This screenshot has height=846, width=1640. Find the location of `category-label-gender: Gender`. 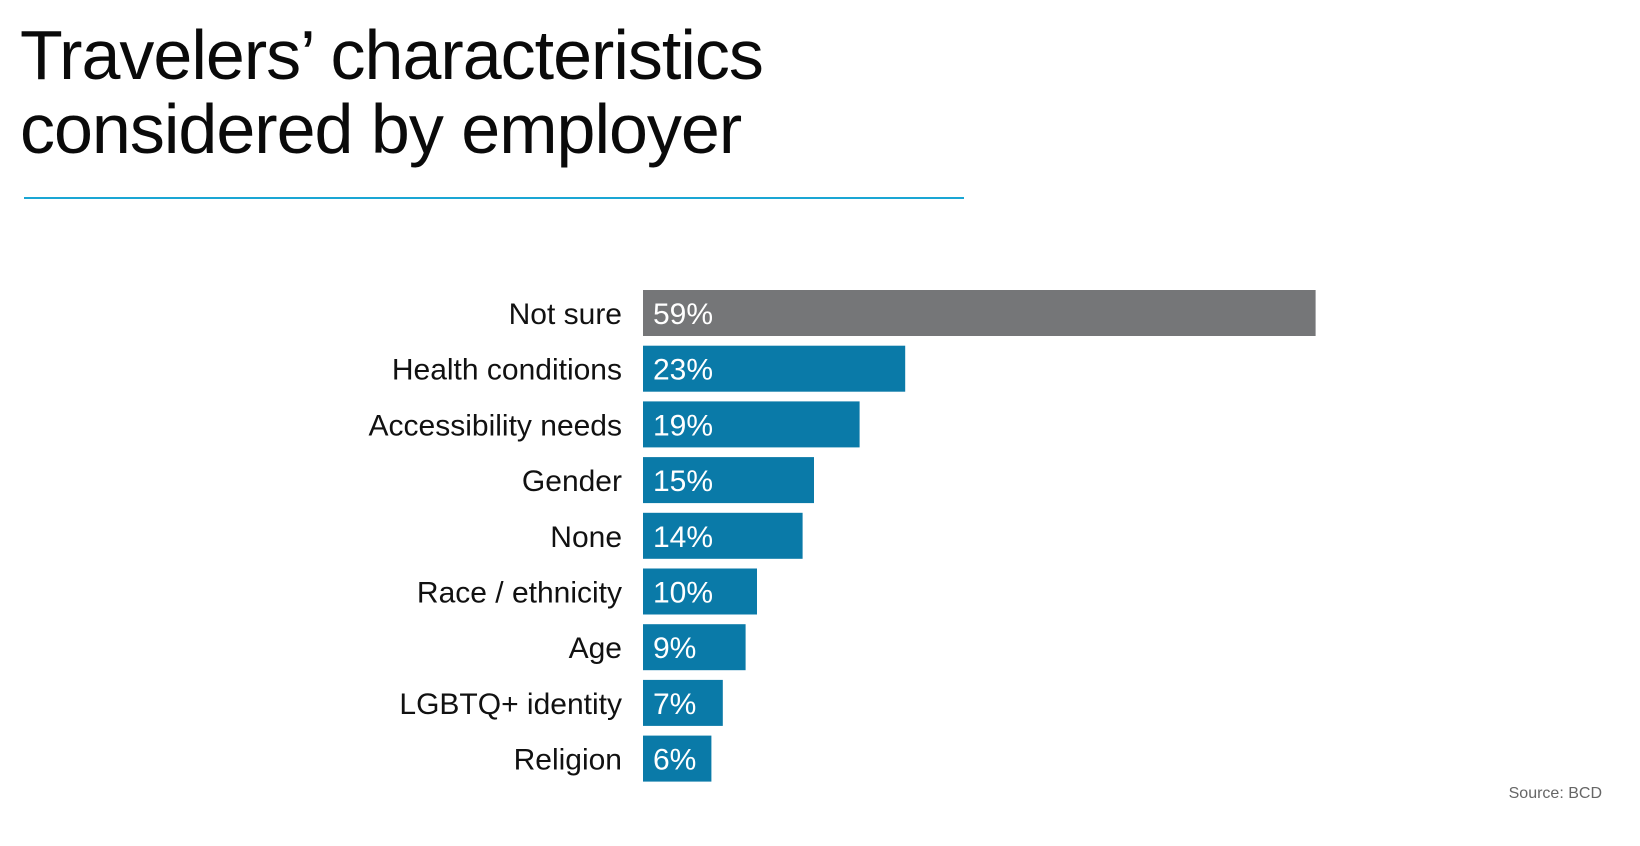

category-label-gender: Gender is located at coordinates (572, 481).